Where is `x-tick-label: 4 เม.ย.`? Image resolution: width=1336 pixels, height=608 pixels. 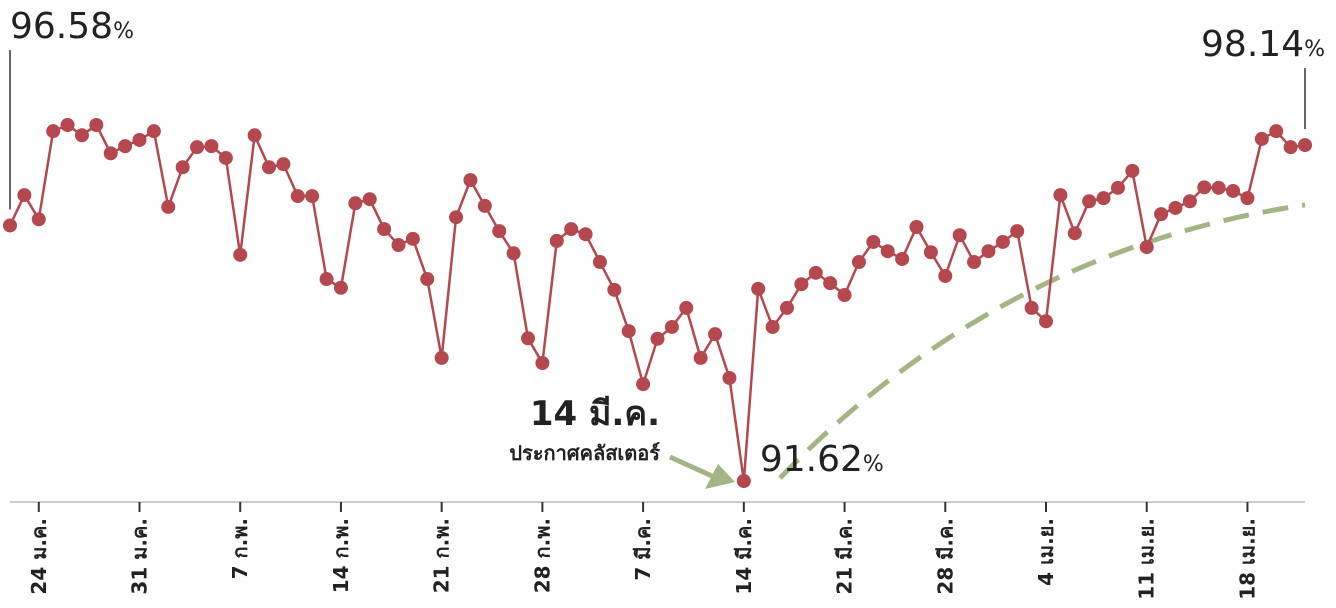 x-tick-label: 4 เม.ย. is located at coordinates (1046, 552).